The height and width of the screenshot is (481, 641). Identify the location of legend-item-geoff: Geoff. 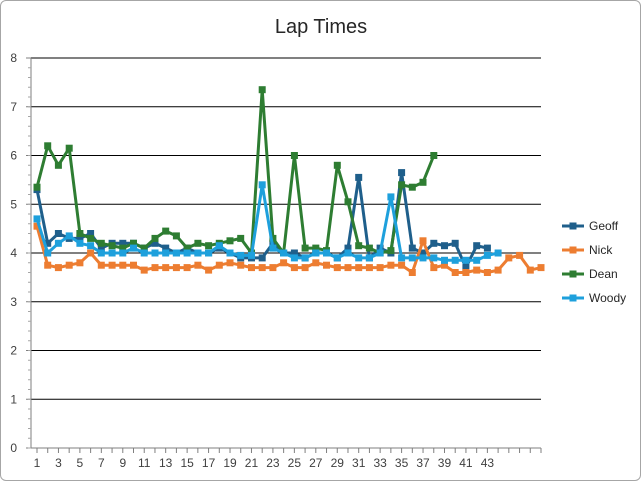
(590, 226).